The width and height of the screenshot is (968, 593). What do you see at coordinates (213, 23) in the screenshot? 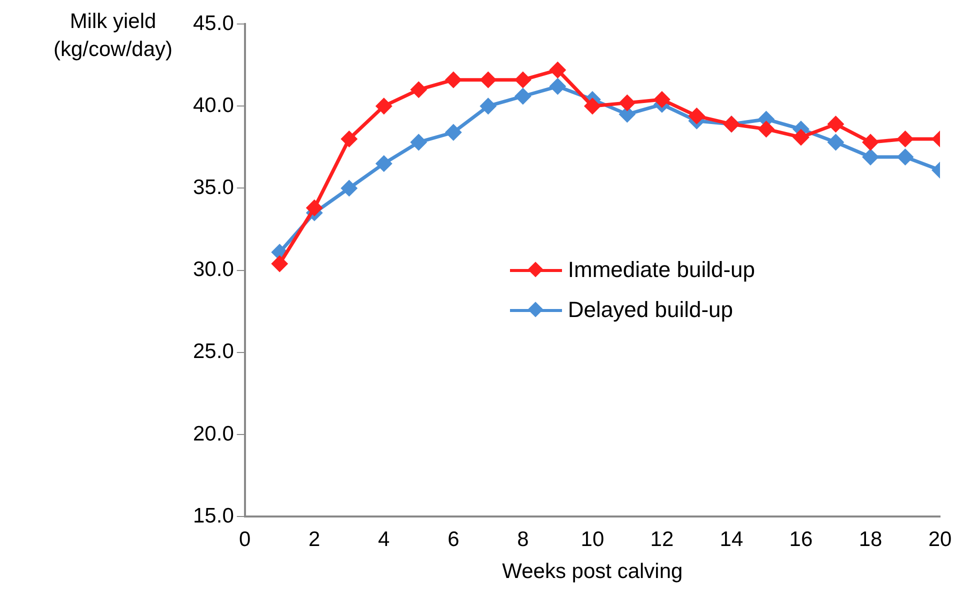
I see `y-tick-label: 45.0` at bounding box center [213, 23].